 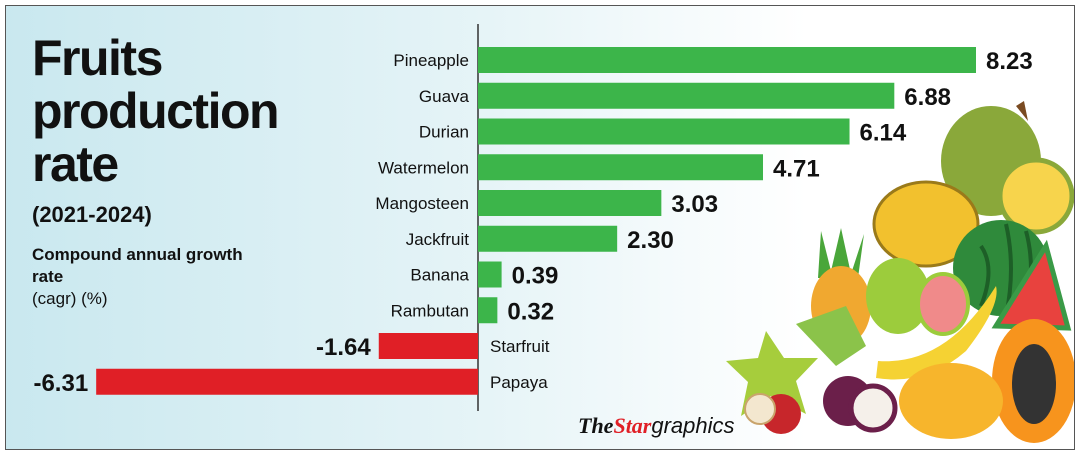 I want to click on bar-rambutan, so click(x=488, y=310).